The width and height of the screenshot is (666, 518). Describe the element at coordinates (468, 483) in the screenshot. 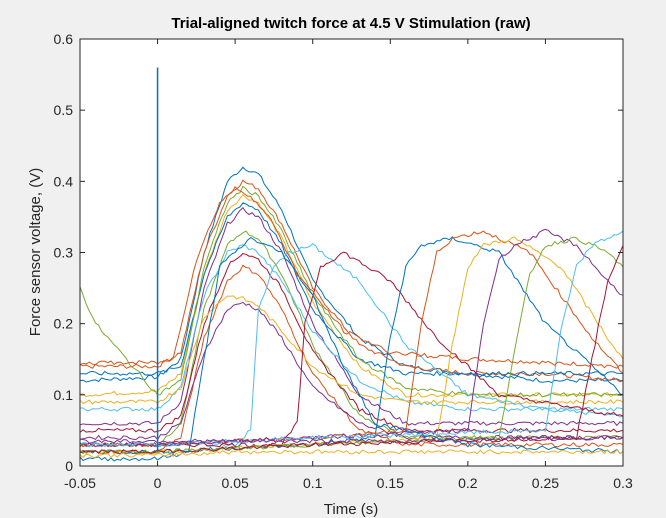

I see `x-tick-label: 0.2` at that location.